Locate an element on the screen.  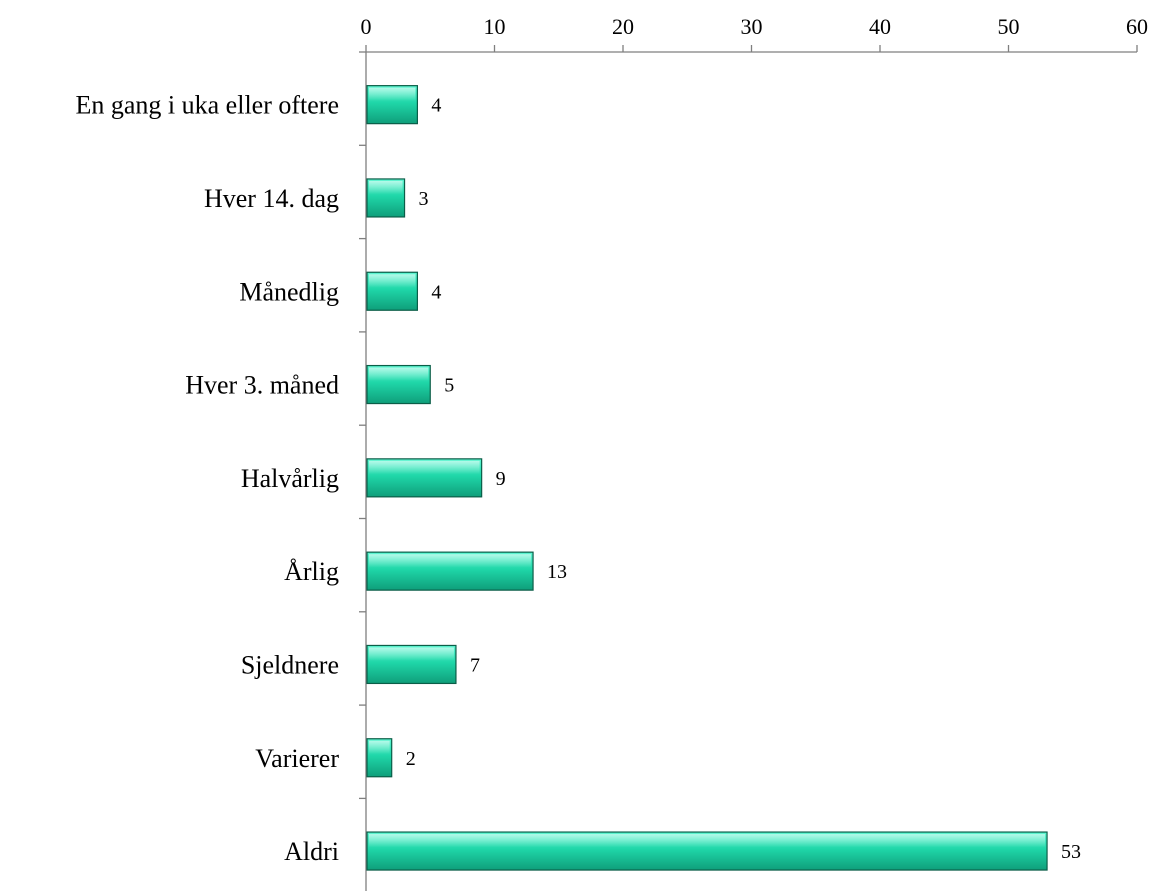
category-label: Sjeldnere is located at coordinates (290, 664).